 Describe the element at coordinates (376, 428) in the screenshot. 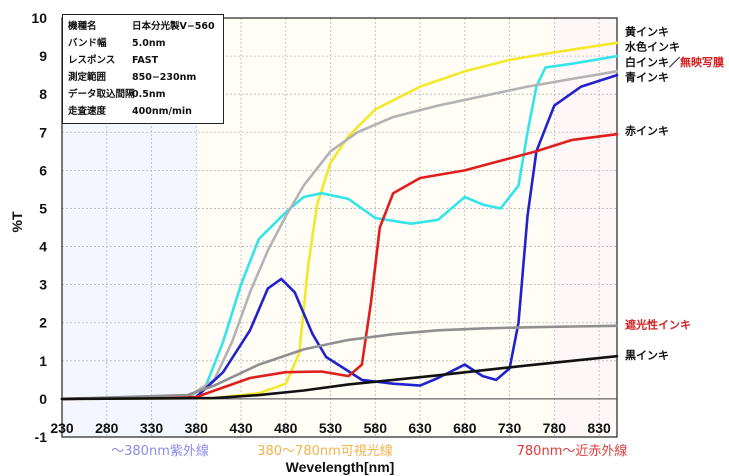

I see `x-tick-580: 580` at that location.